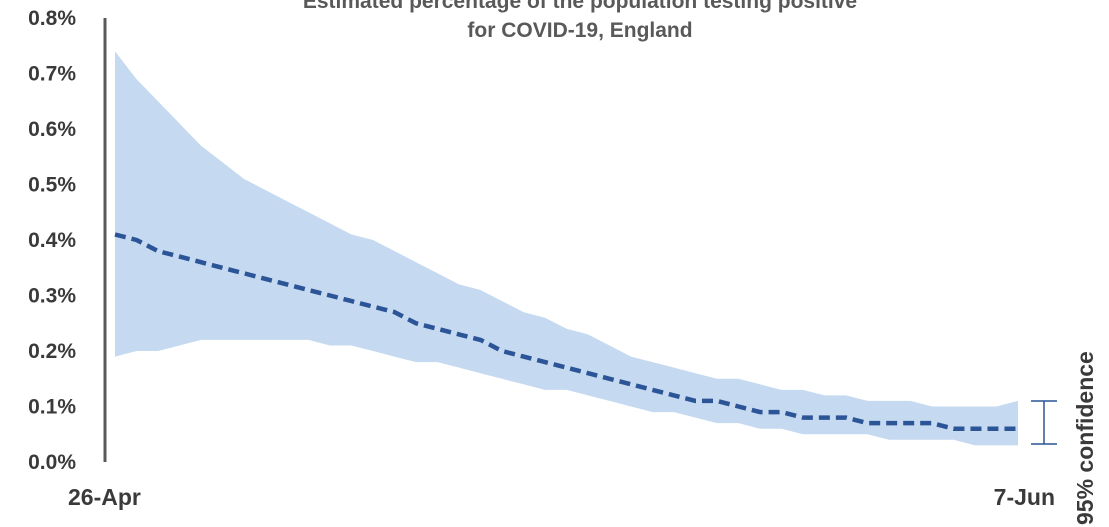 The height and width of the screenshot is (527, 1109). What do you see at coordinates (52, 351) in the screenshot?
I see `y-tick-label: 0.2%` at bounding box center [52, 351].